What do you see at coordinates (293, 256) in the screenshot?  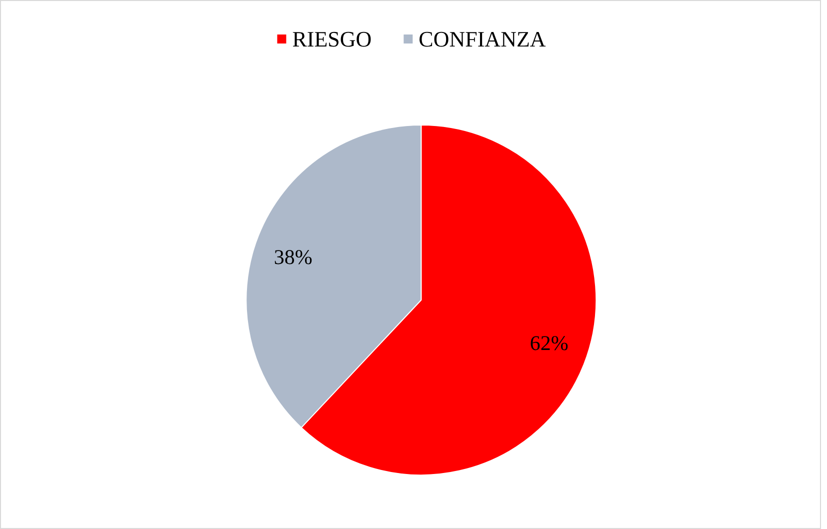 I see `data-label: 38%` at bounding box center [293, 256].